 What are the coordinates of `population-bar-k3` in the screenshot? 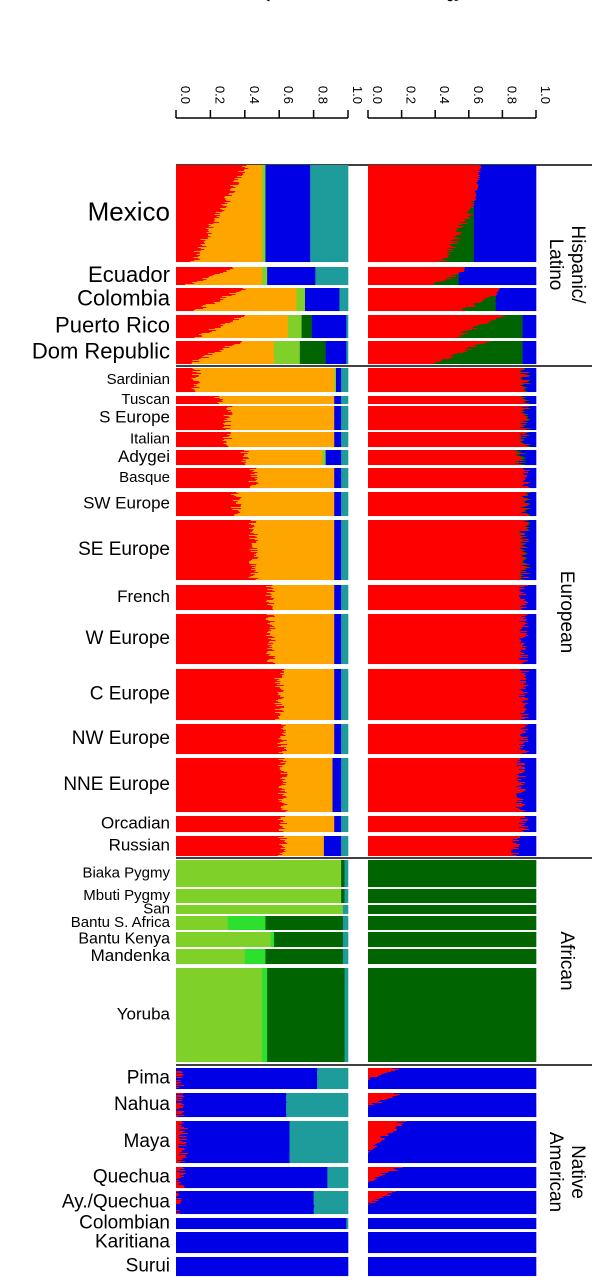 It's located at (452, 400).